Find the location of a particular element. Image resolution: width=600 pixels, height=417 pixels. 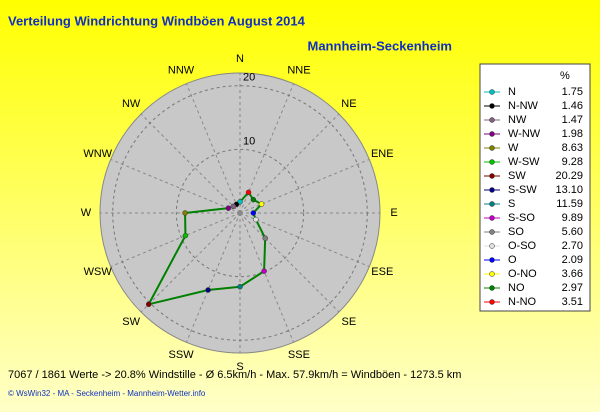

legend-value: 5.60 is located at coordinates (572, 232).